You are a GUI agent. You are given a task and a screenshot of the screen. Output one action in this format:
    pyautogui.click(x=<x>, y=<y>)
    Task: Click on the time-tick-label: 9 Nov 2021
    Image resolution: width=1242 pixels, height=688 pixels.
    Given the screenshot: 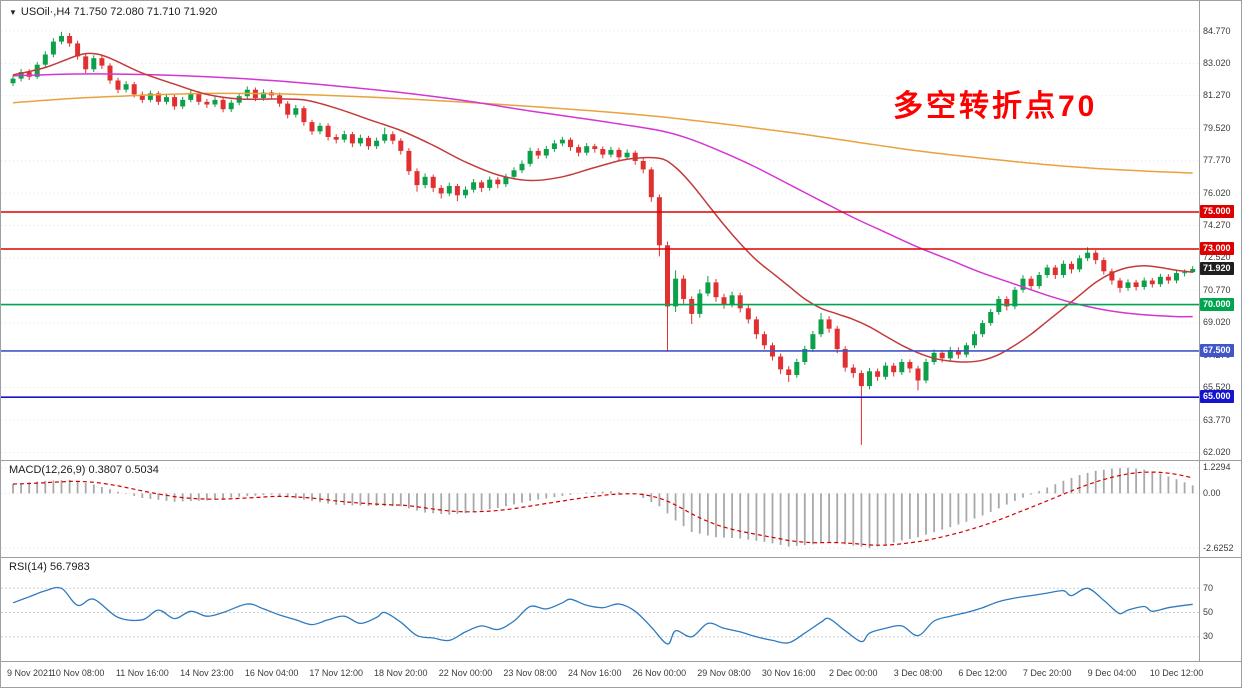 What is the action you would take?
    pyautogui.click(x=30, y=673)
    